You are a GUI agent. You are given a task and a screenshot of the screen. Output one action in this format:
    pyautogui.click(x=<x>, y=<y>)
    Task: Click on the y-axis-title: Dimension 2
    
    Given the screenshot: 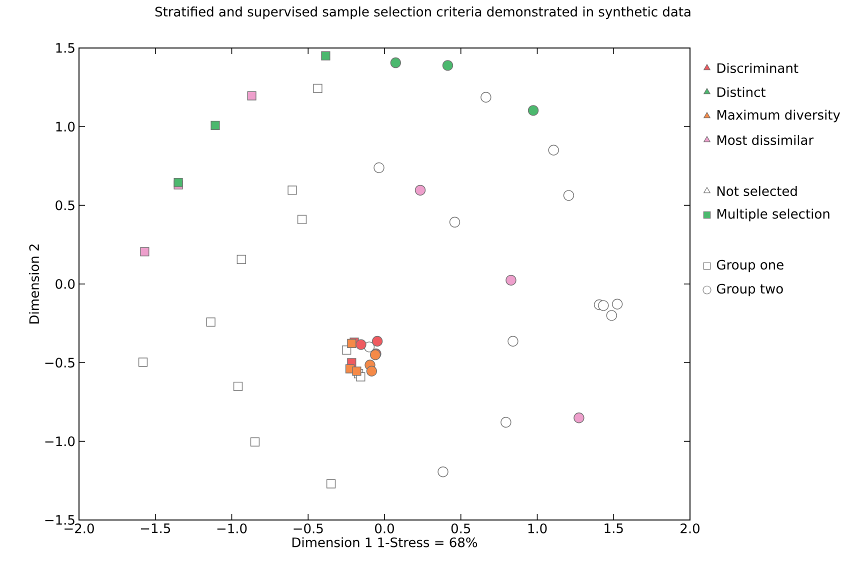 What is the action you would take?
    pyautogui.click(x=34, y=284)
    